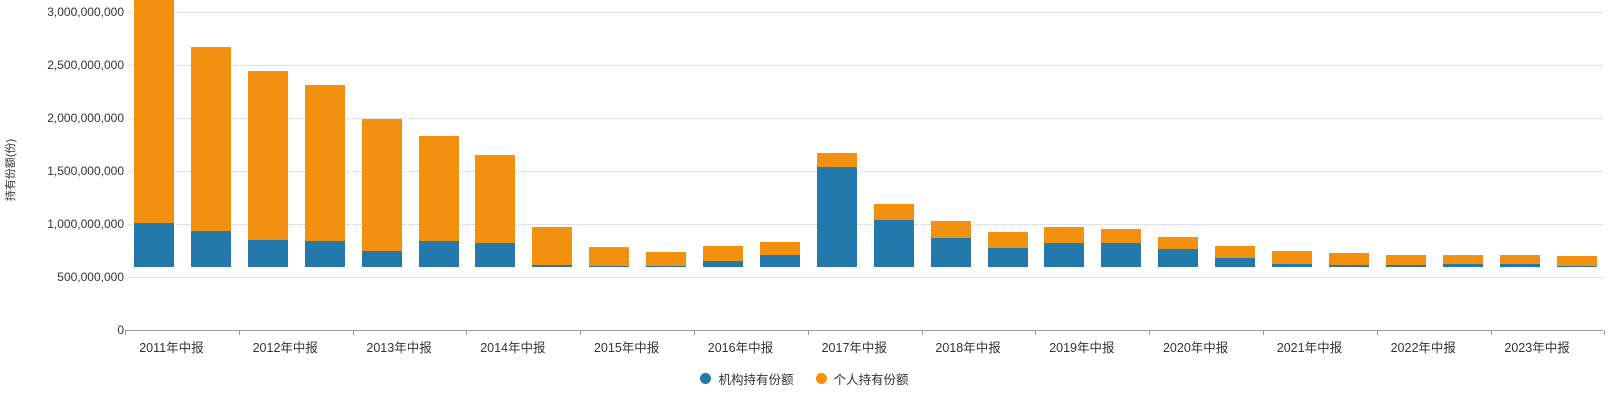 The image size is (1609, 403). I want to click on x-axis-tick-label: 2013年中报, so click(399, 348).